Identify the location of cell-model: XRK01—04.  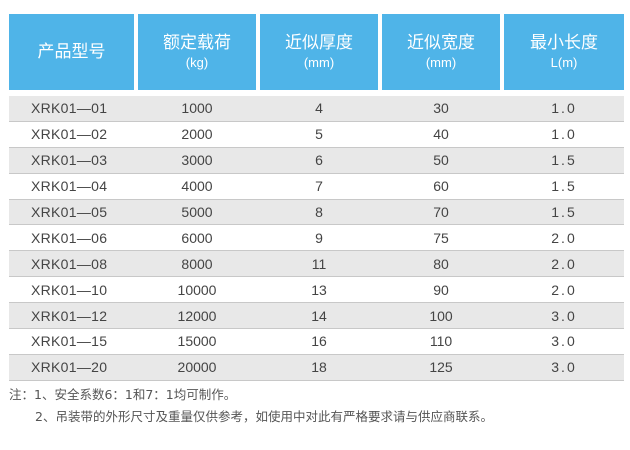
(69, 186).